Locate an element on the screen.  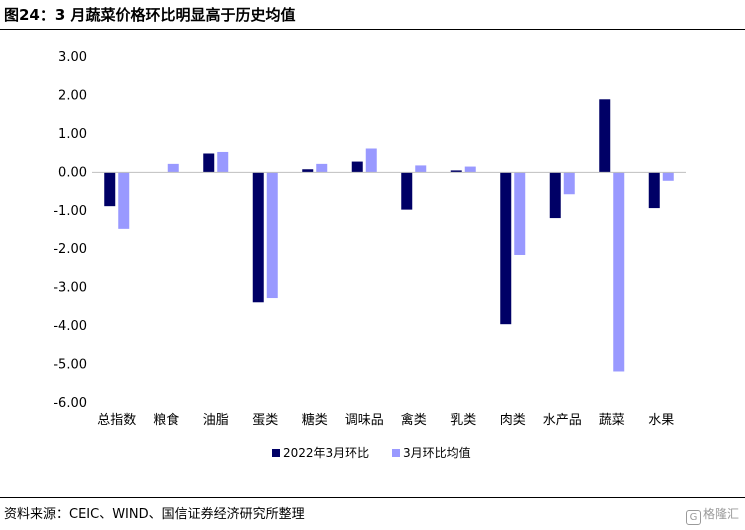
x-category-label: 乳类 is located at coordinates (463, 420).